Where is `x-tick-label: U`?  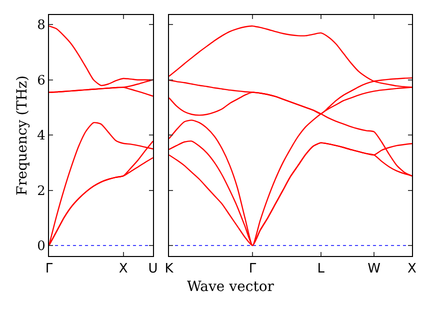 x-tick-label: U is located at coordinates (153, 269).